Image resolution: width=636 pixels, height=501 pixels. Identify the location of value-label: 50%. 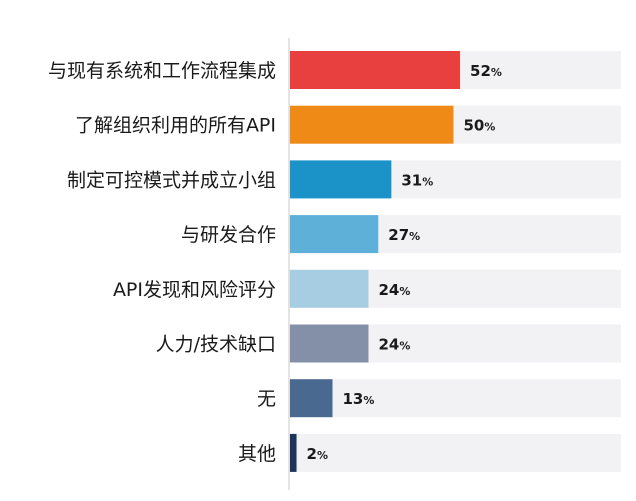
(480, 126).